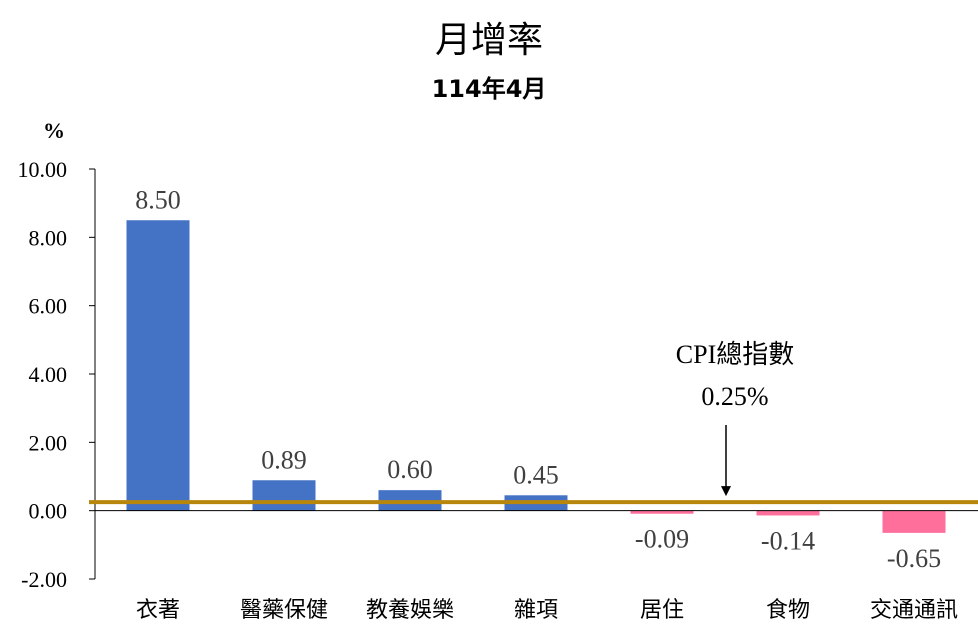  I want to click on x-tick-label: 雜項, so click(536, 610).